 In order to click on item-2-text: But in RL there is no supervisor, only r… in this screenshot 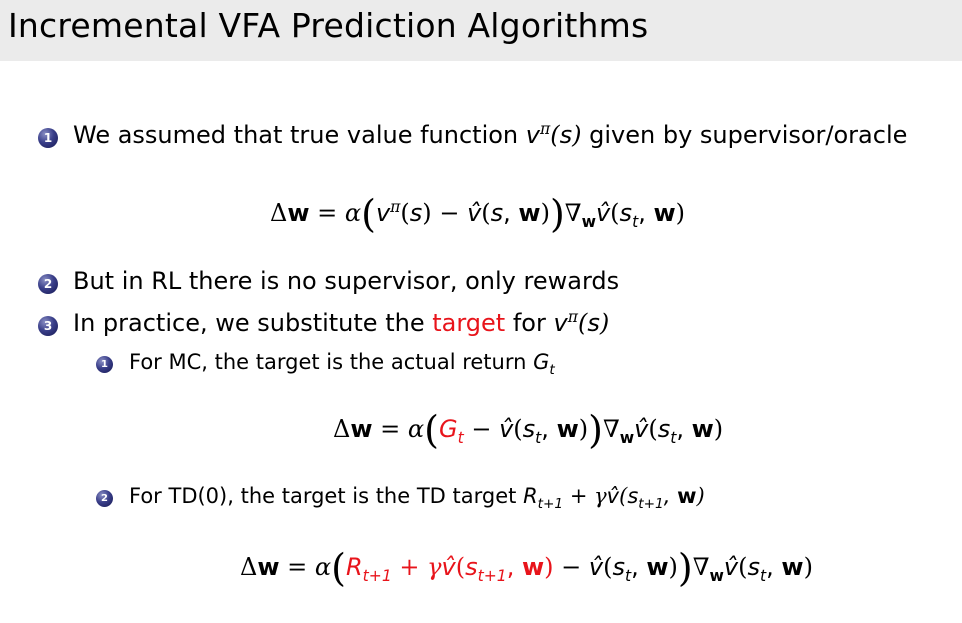, I will do `click(346, 281)`.